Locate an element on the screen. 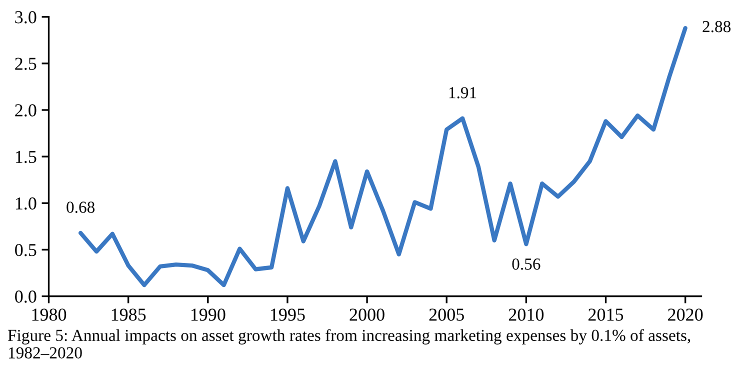 The width and height of the screenshot is (750, 375). y-tick-label: 0.0 is located at coordinates (25, 296).